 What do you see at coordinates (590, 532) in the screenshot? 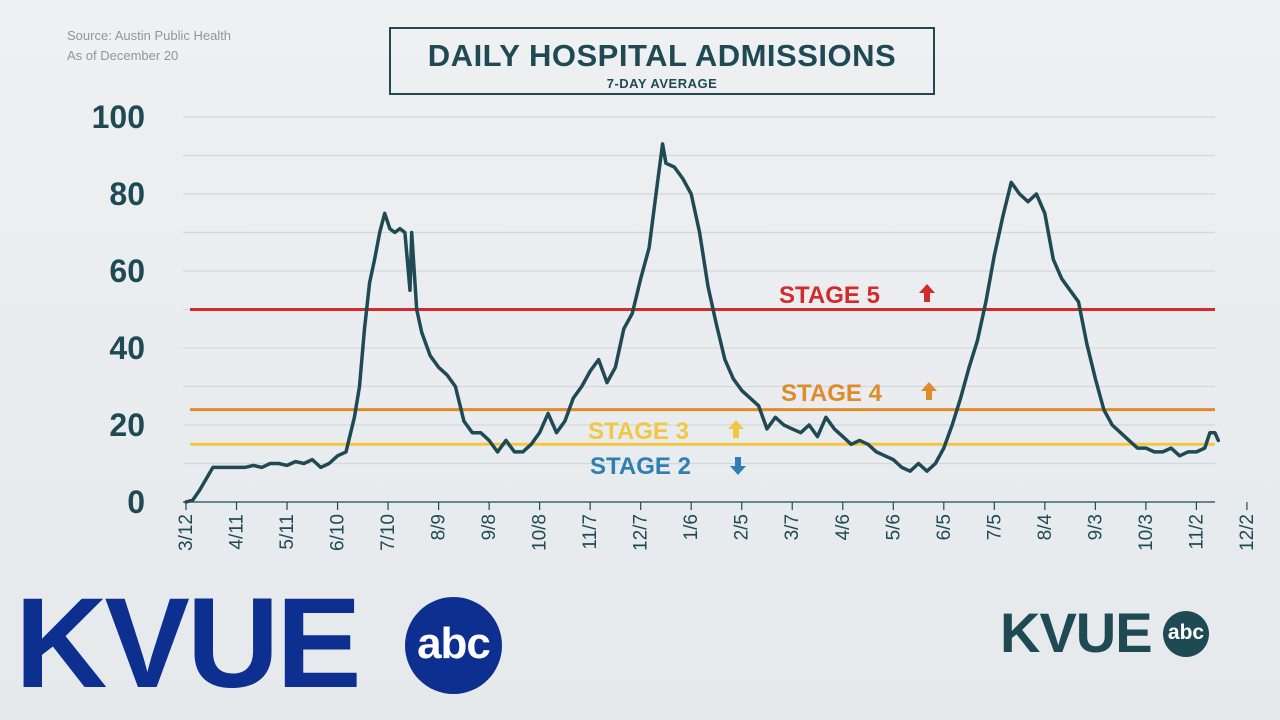
I see `x-tick-label: 11/7` at bounding box center [590, 532].